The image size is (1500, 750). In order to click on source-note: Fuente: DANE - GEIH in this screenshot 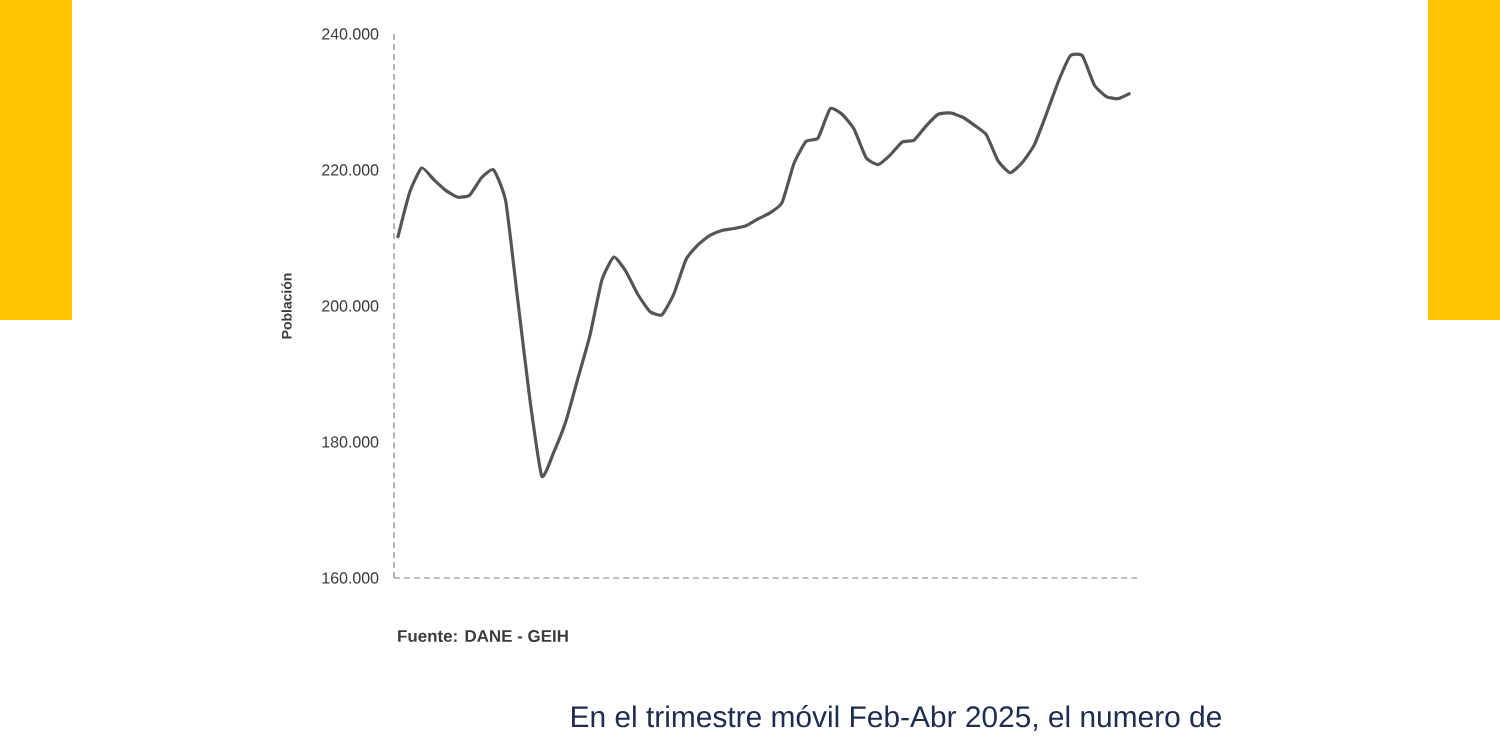, I will do `click(483, 636)`.